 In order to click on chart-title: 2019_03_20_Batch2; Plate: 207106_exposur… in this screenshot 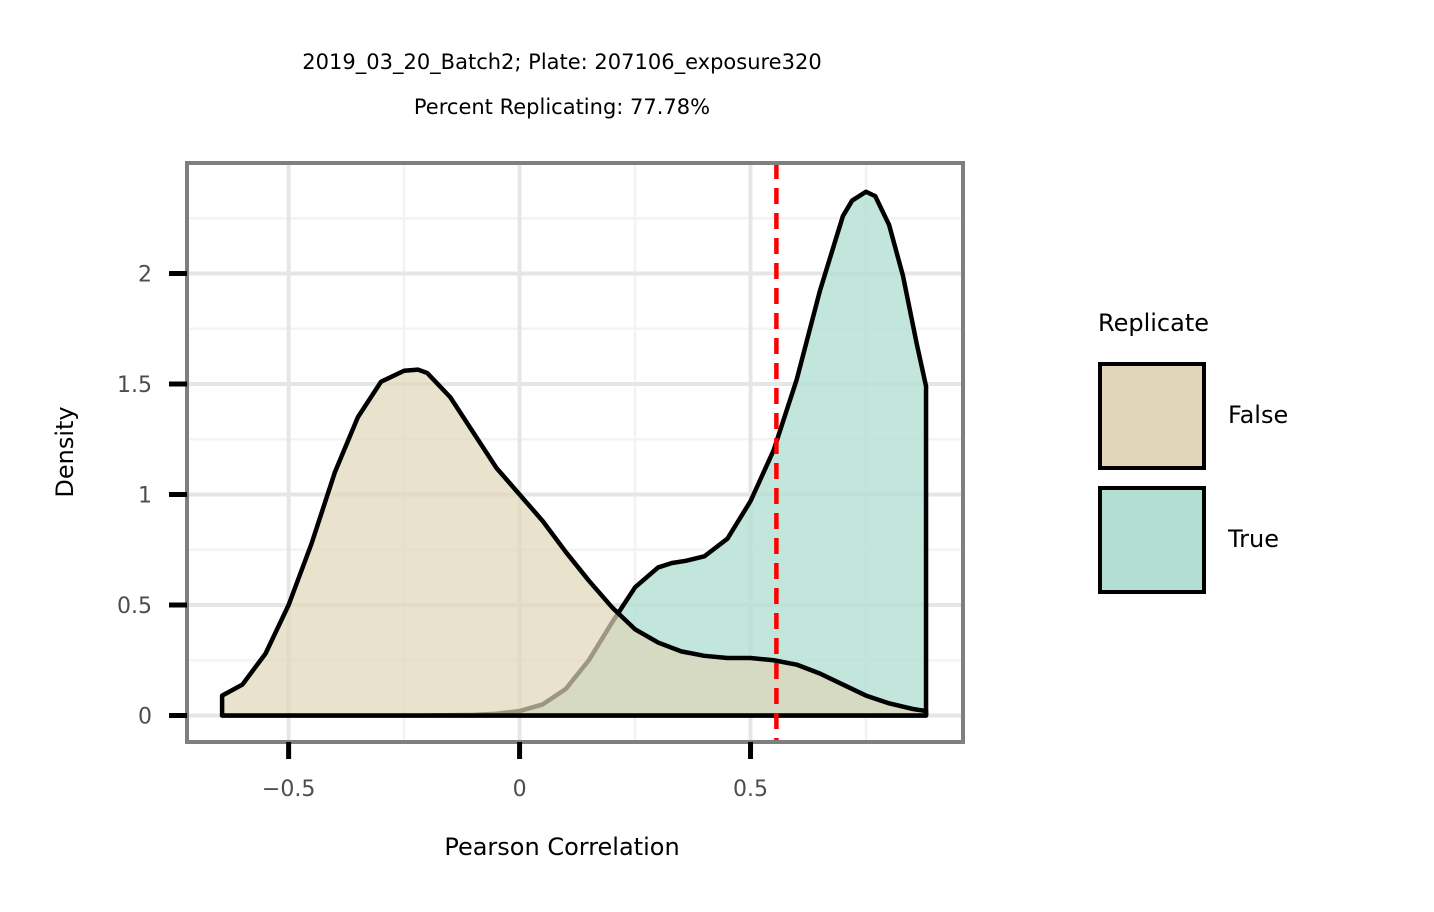, I will do `click(561, 62)`.